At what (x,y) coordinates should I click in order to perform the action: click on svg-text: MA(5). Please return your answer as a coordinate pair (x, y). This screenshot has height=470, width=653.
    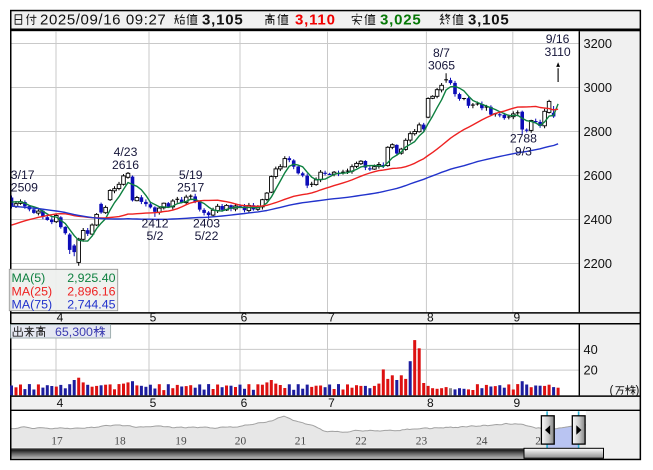
    Looking at the image, I should click on (29, 278).